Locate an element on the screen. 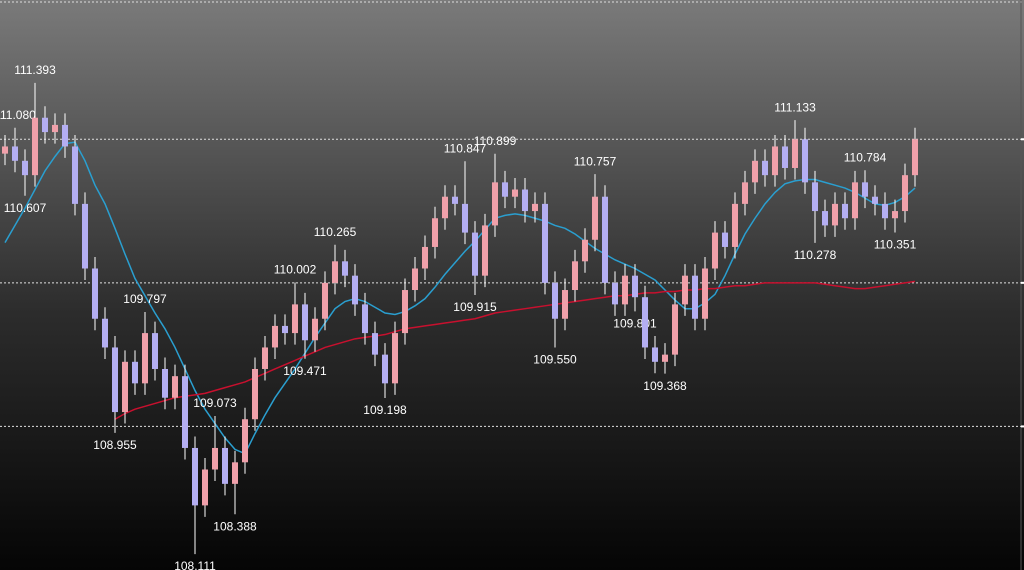  high-label: 111.080 is located at coordinates (18, 115).